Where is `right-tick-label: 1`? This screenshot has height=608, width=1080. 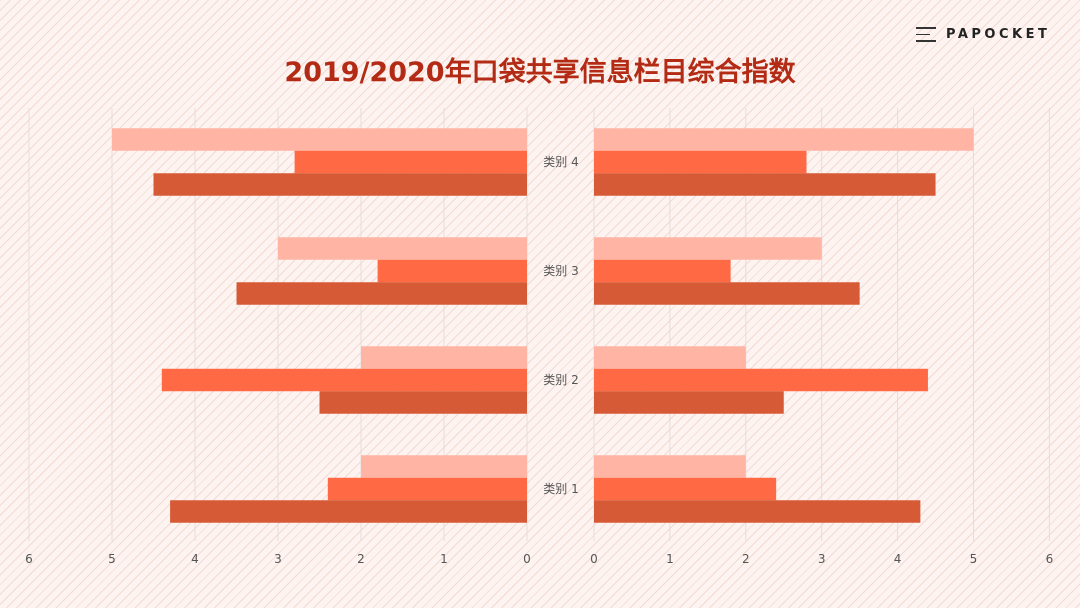
right-tick-label: 1 is located at coordinates (670, 559).